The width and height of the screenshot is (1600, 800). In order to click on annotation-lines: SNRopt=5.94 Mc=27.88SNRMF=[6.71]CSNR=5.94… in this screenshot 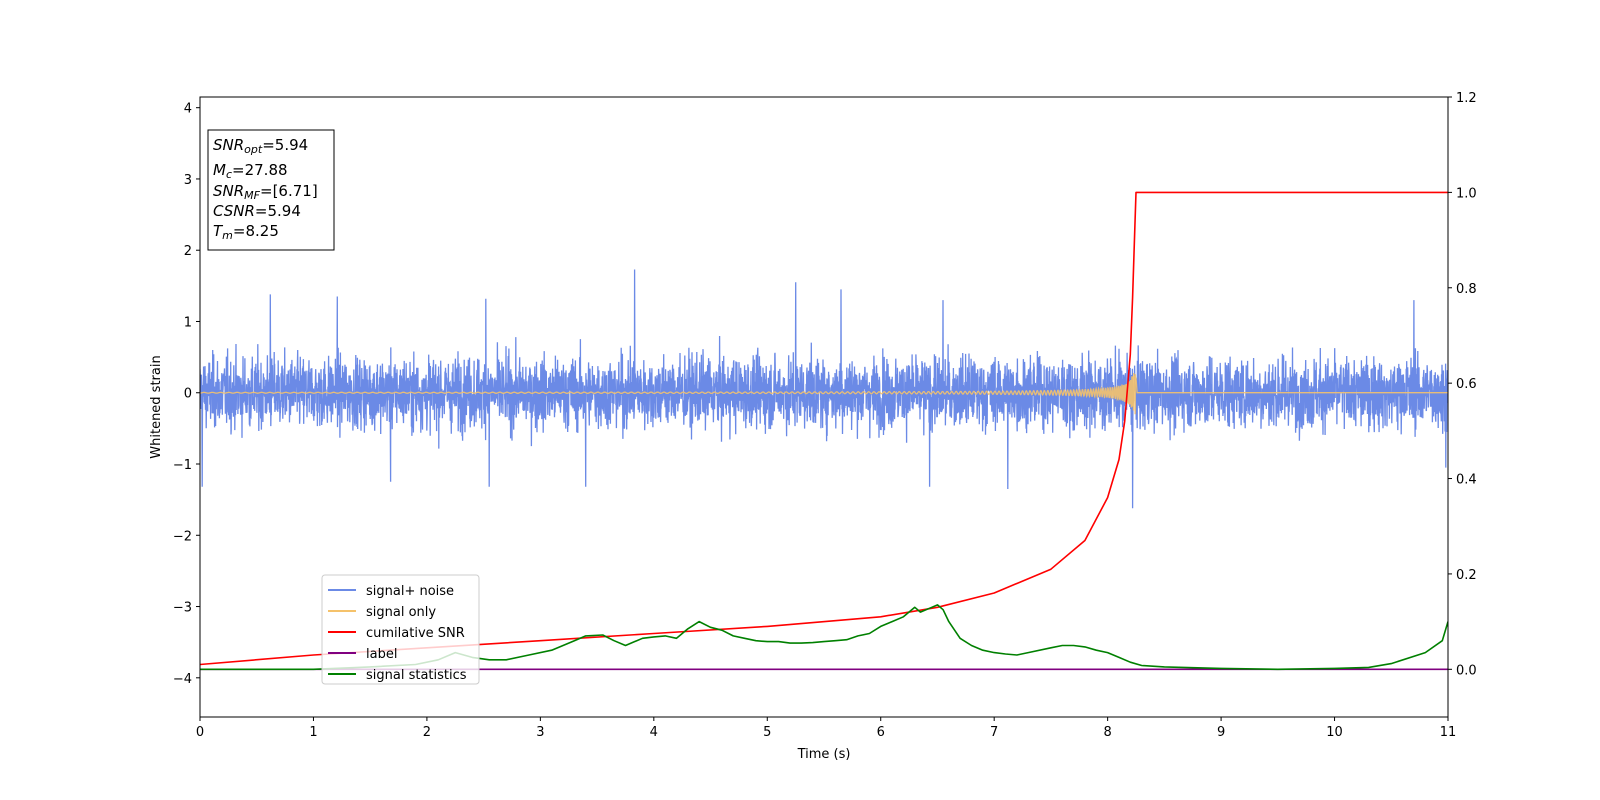, I will do `click(265, 189)`.